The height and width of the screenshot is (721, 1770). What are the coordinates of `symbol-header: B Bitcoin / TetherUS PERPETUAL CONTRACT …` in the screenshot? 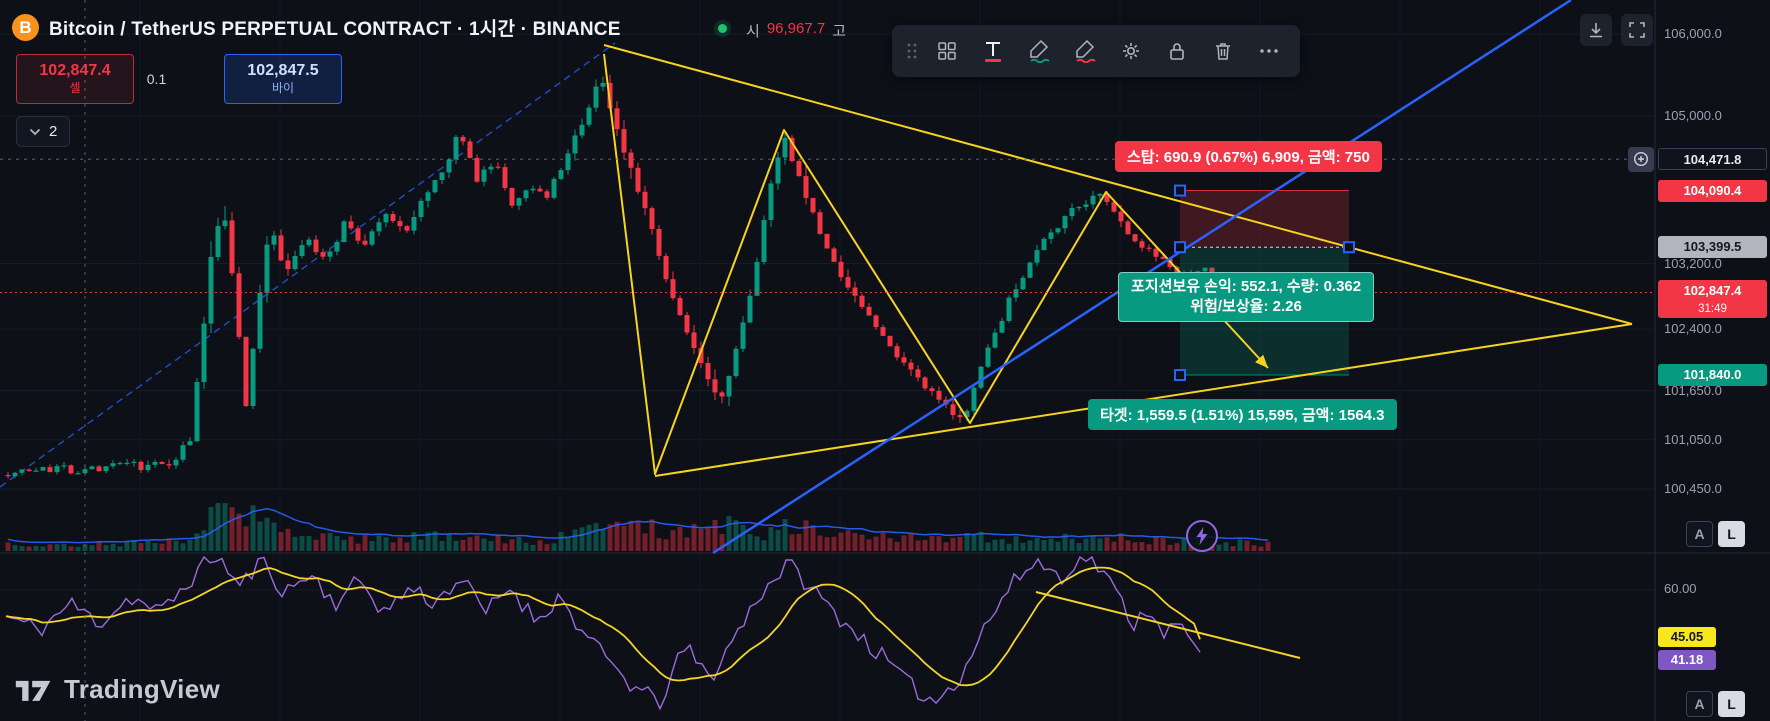 It's located at (316, 27).